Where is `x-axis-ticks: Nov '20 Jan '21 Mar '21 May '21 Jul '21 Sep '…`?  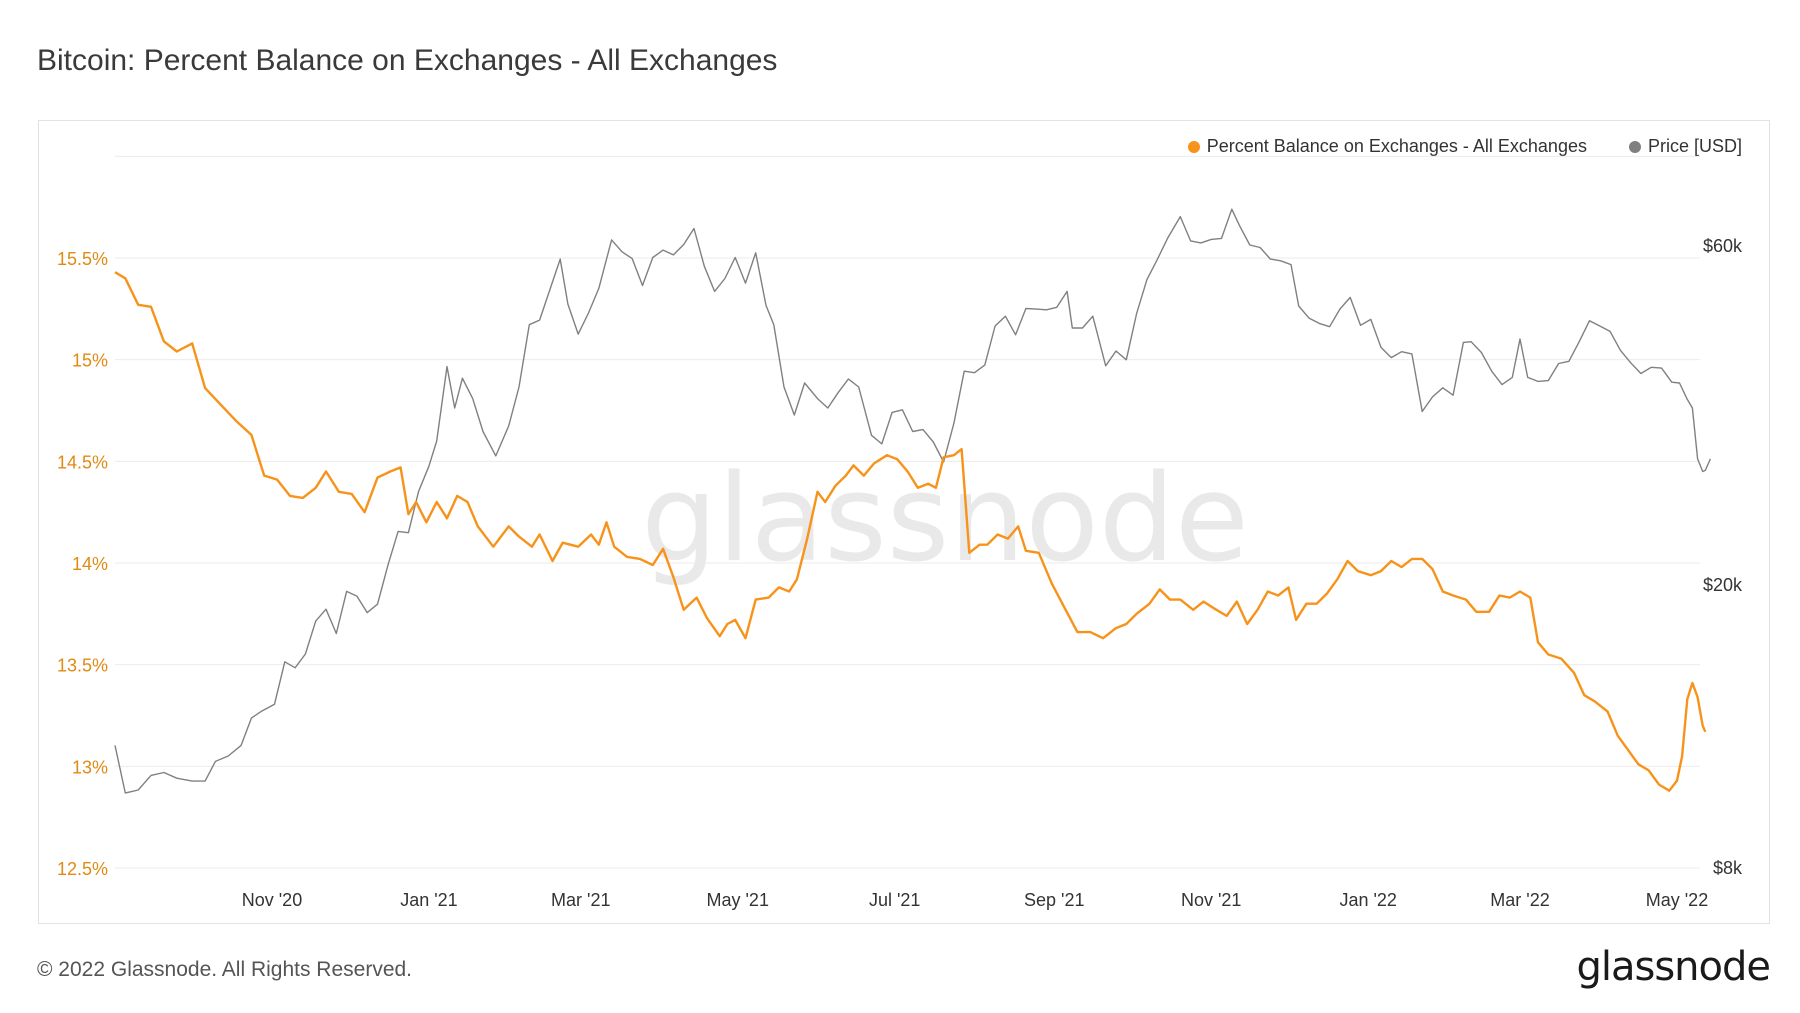 x-axis-ticks: Nov '20 Jan '21 Mar '21 May '21 Jul '21 Sep '… is located at coordinates (975, 900).